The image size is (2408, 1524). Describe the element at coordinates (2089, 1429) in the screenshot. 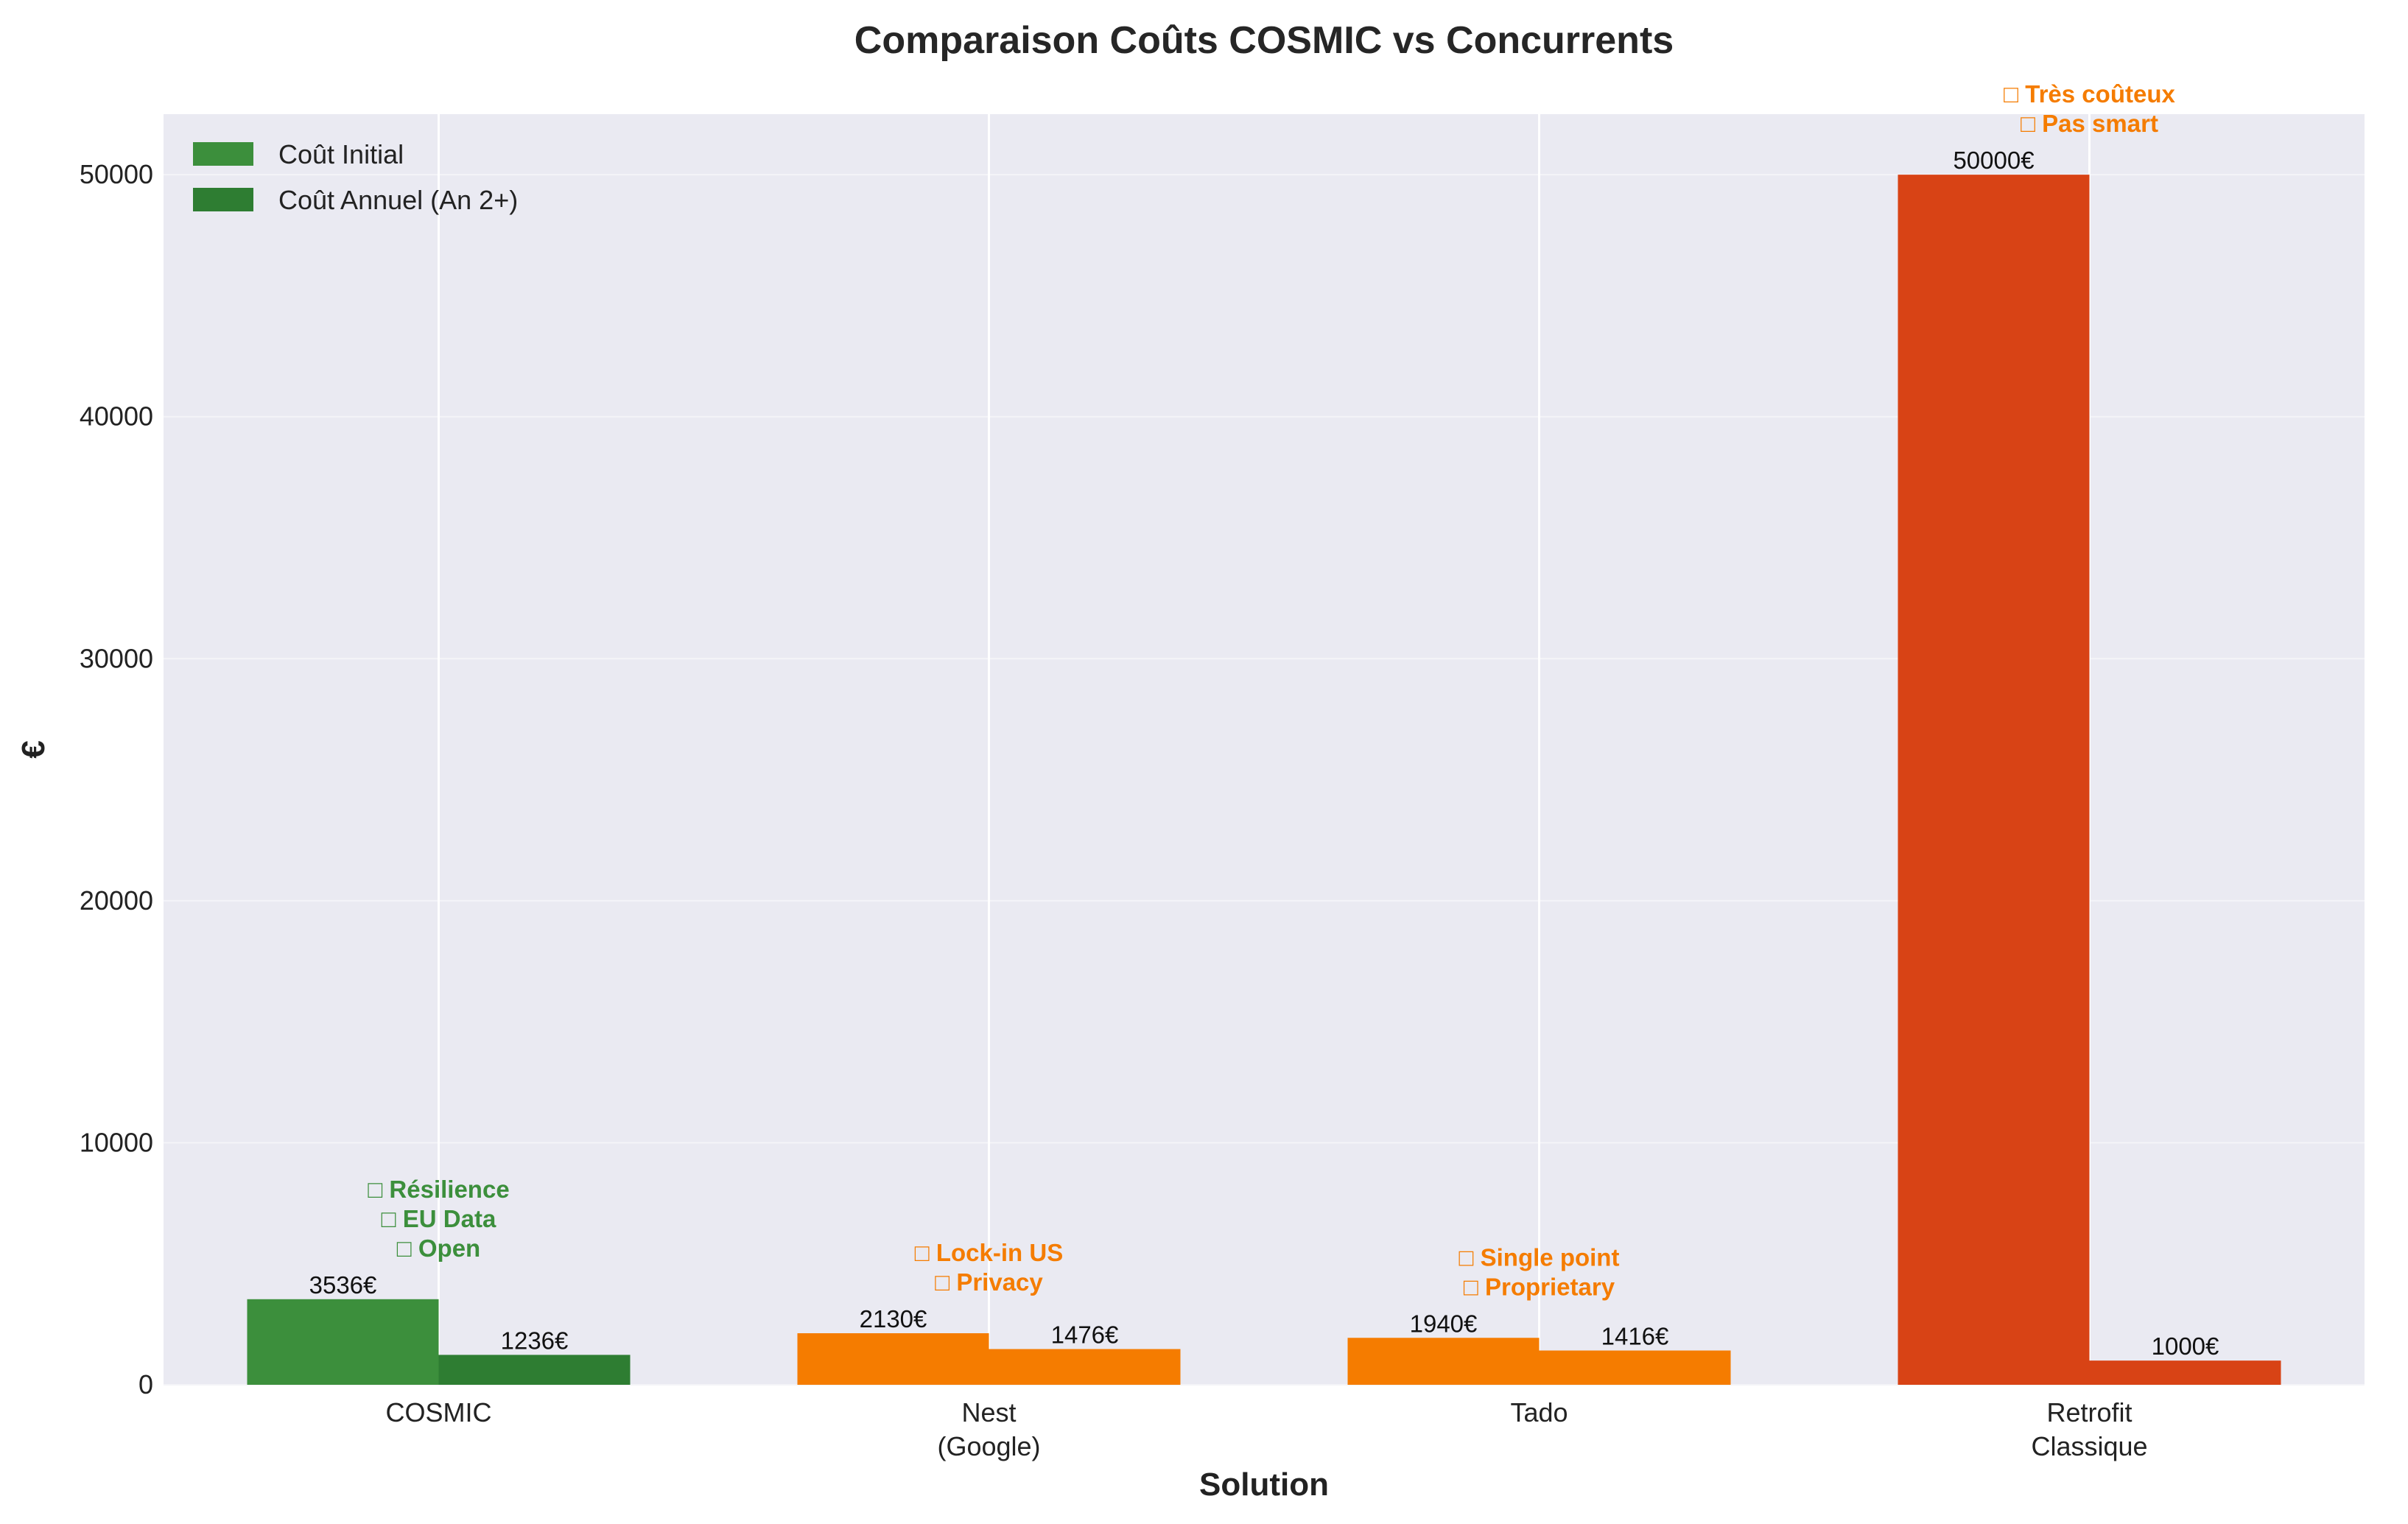

I see `x-tick-label: Retrofit Classique` at that location.